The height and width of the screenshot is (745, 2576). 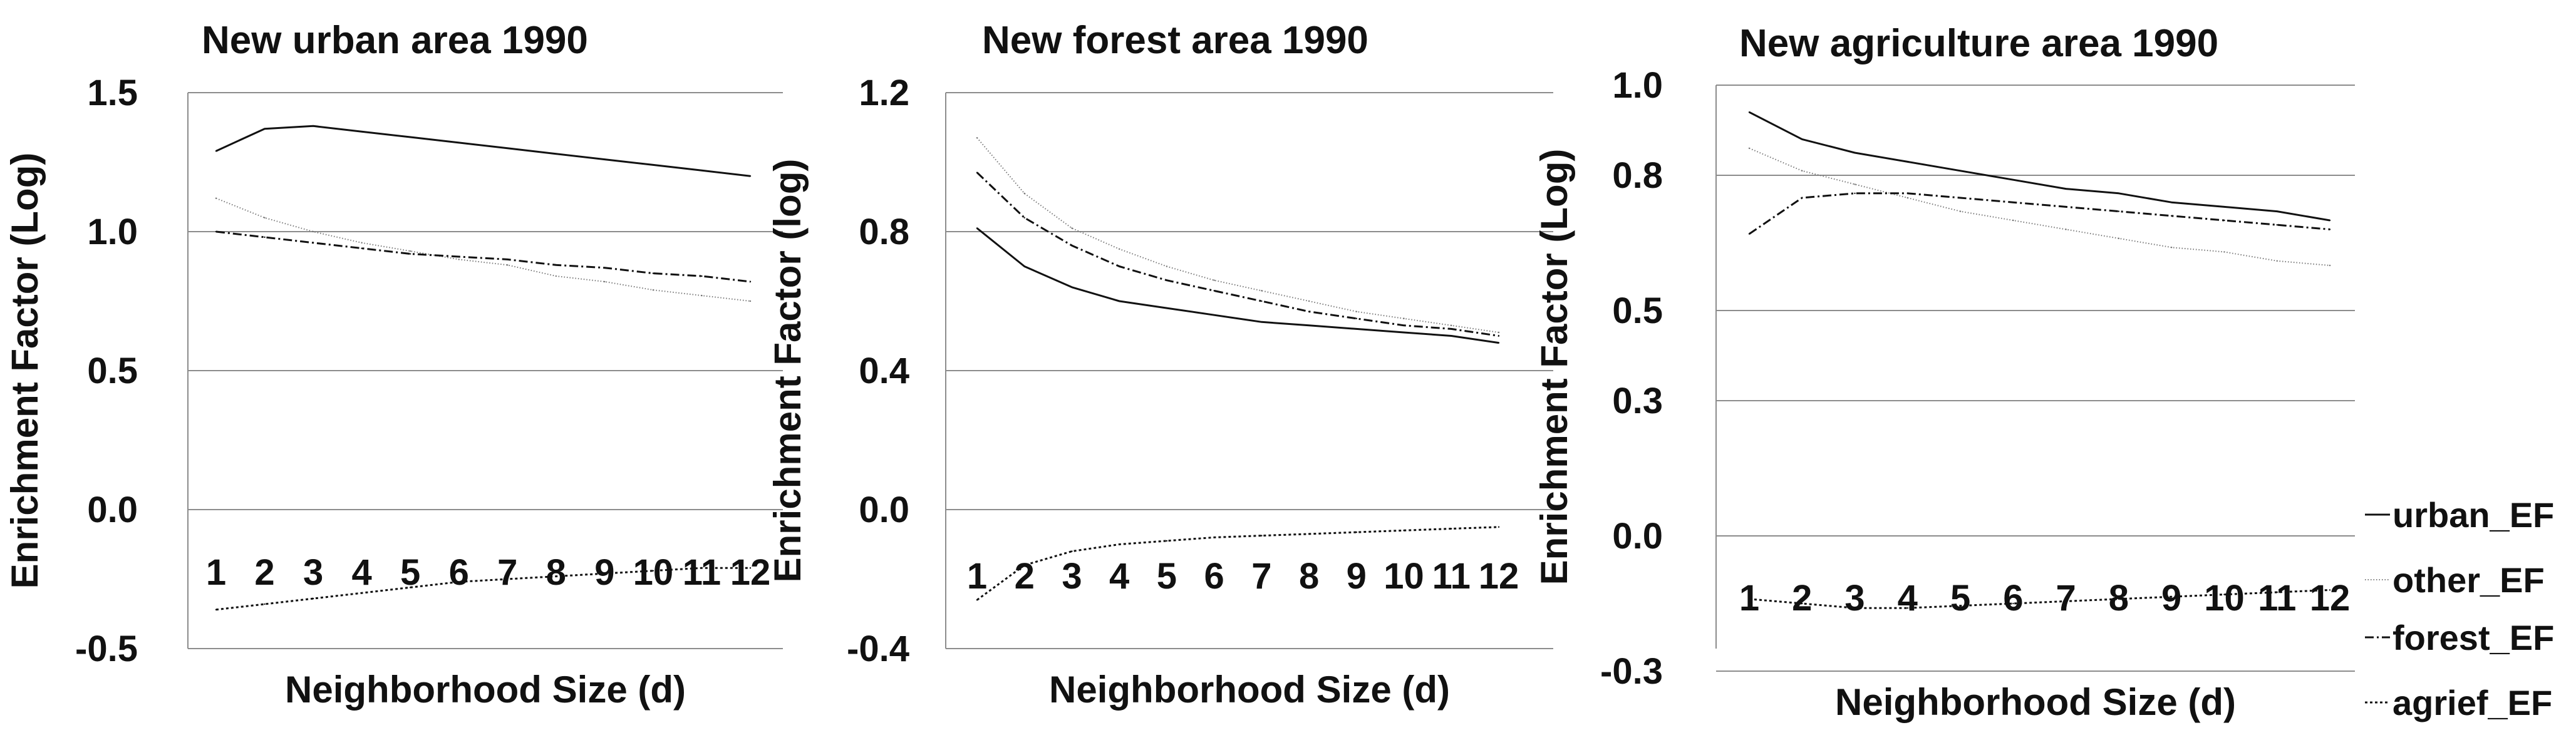 I want to click on x-tick-label: 12, so click(x=750, y=572).